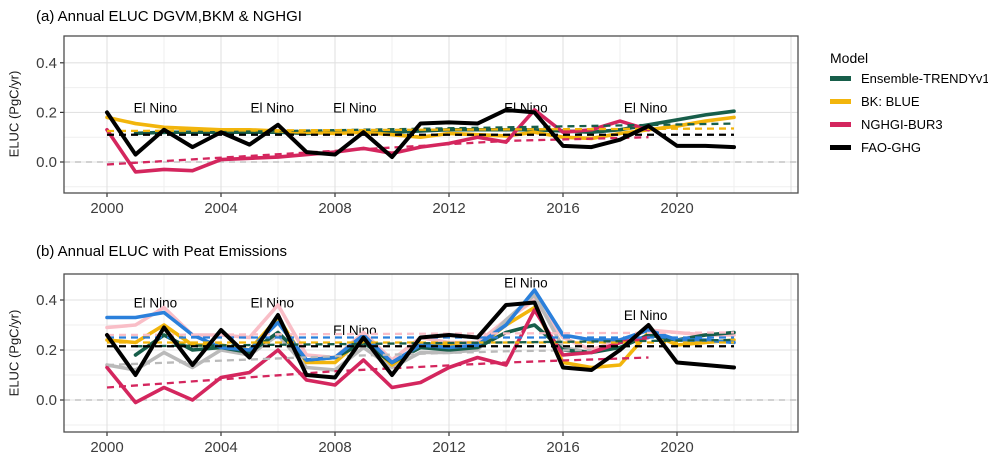  Describe the element at coordinates (849, 58) in the screenshot. I see `legend-title: Model` at that location.